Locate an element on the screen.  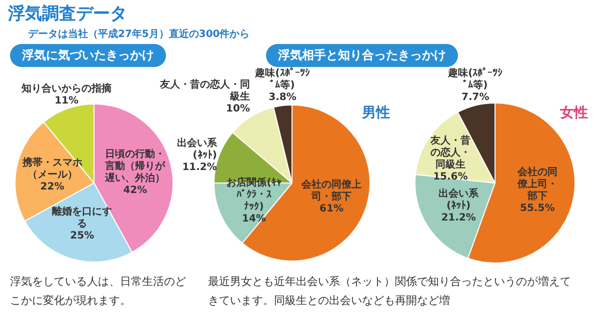
data-label: 42% is located at coordinates (135, 190).